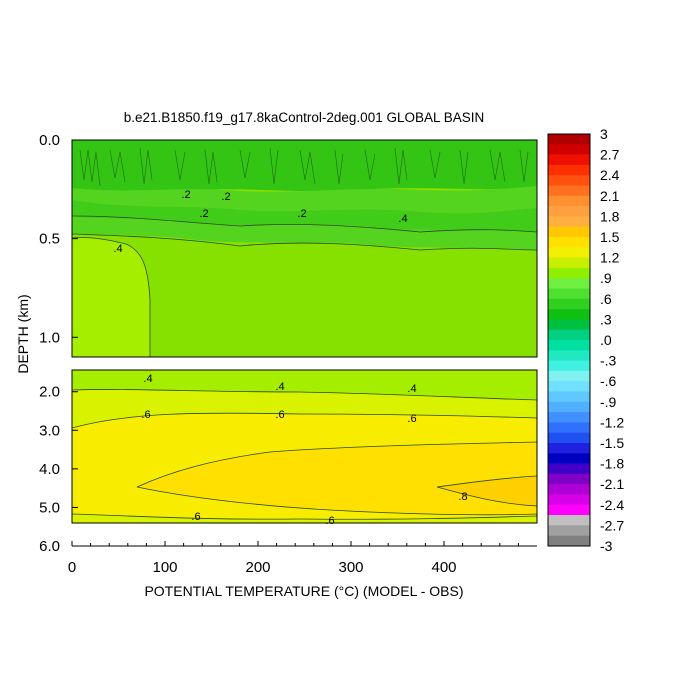  I want to click on lower-contour-labels: .4 .4 .4 .6 .6 .6 .8 .6 .6, so click(304, 450).